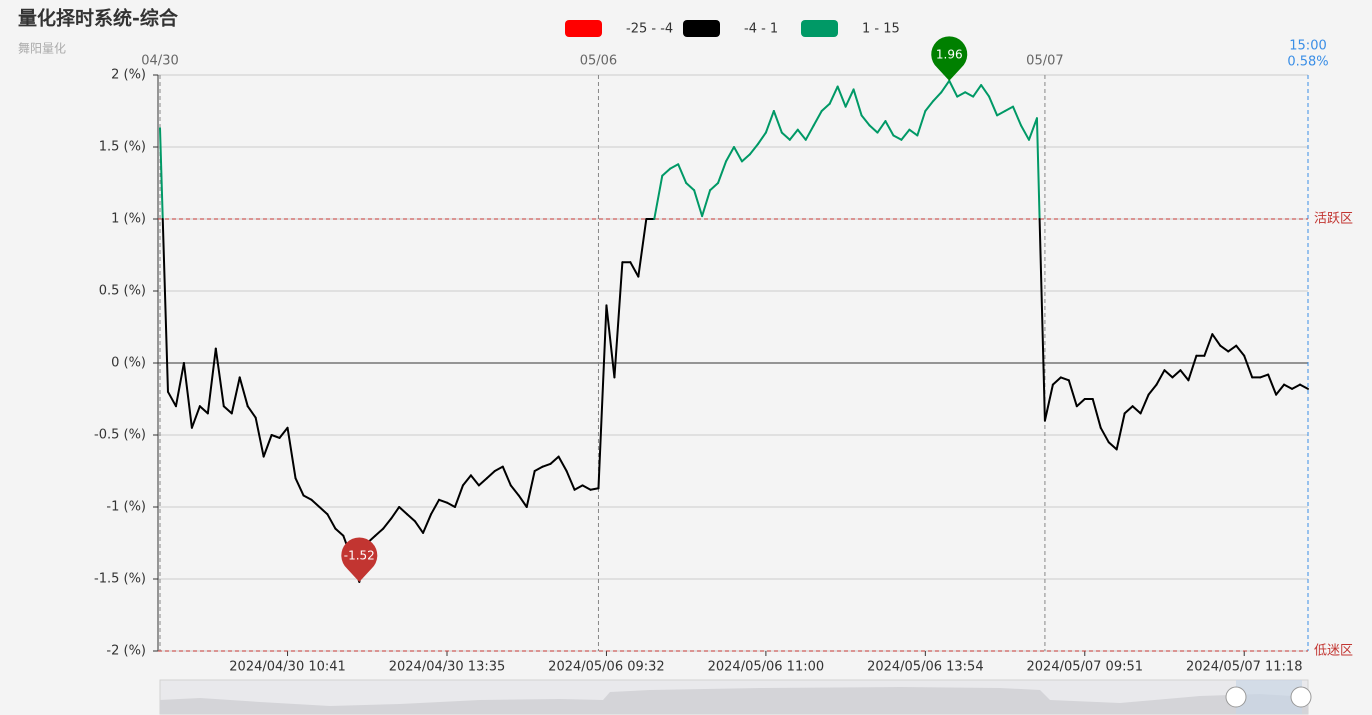 The image size is (1372, 715). I want to click on mark-line-label: 活跃区, so click(1333, 219).